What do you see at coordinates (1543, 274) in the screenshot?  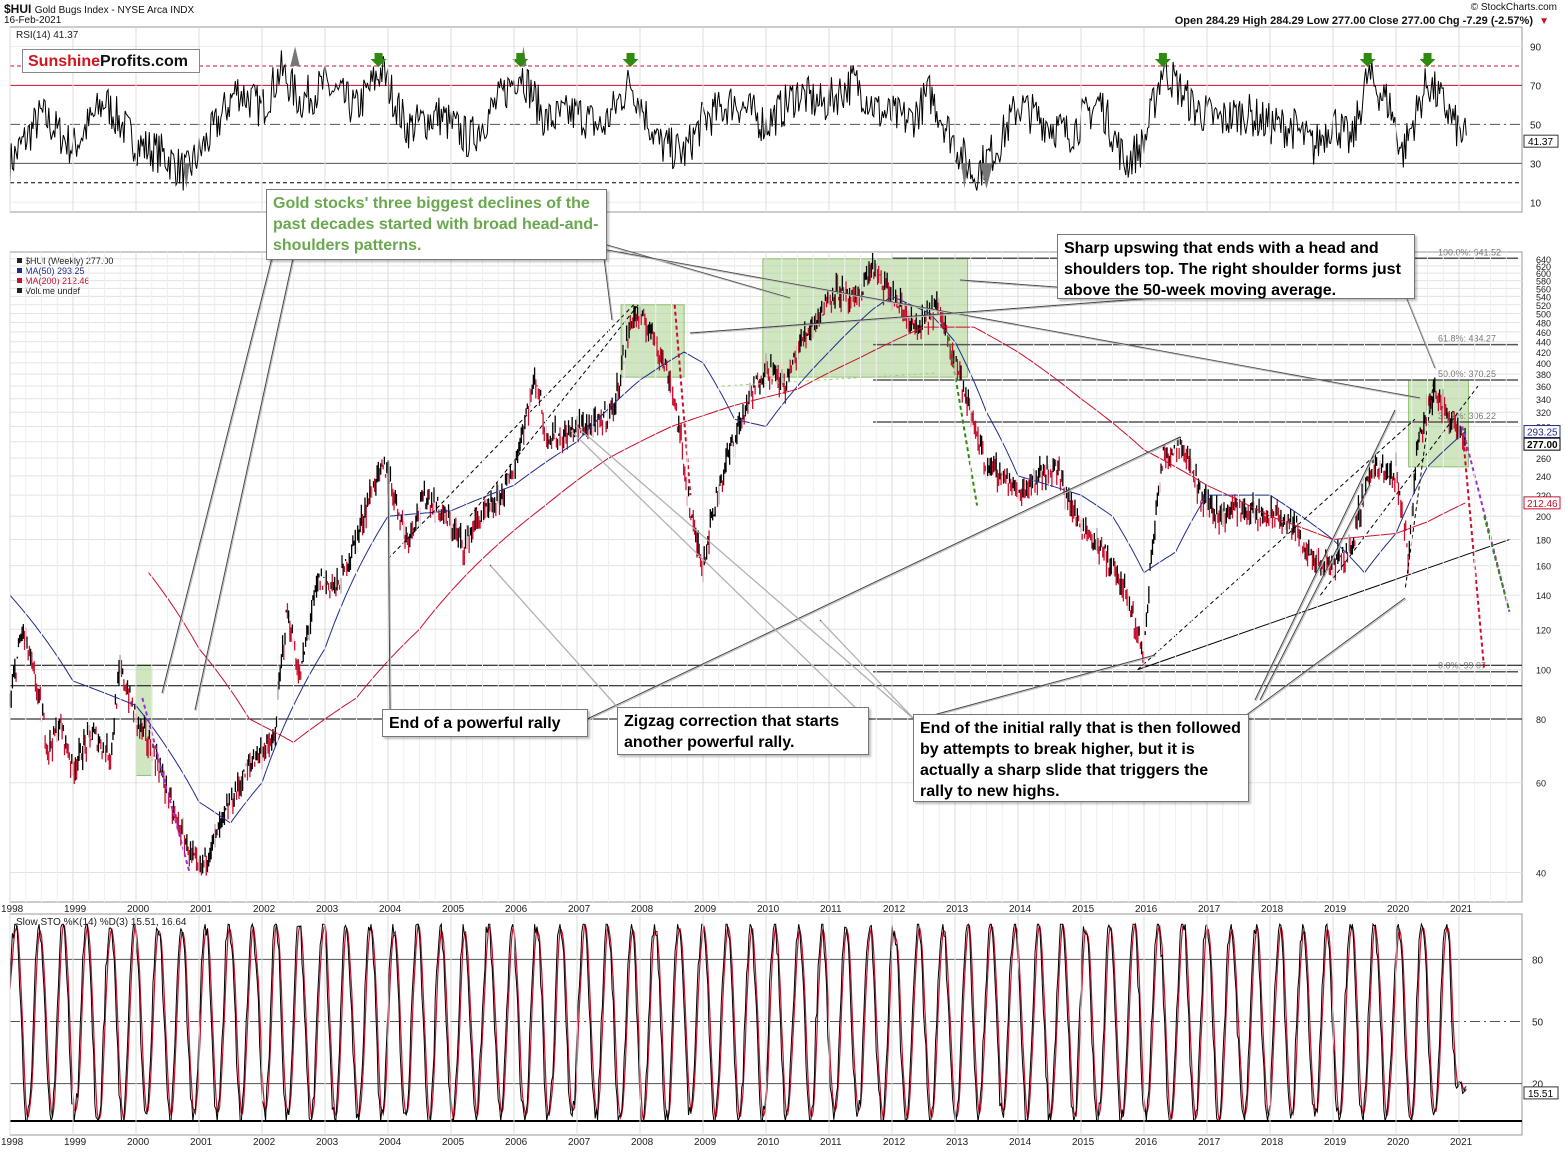 I see `price-tick-label: 600` at bounding box center [1543, 274].